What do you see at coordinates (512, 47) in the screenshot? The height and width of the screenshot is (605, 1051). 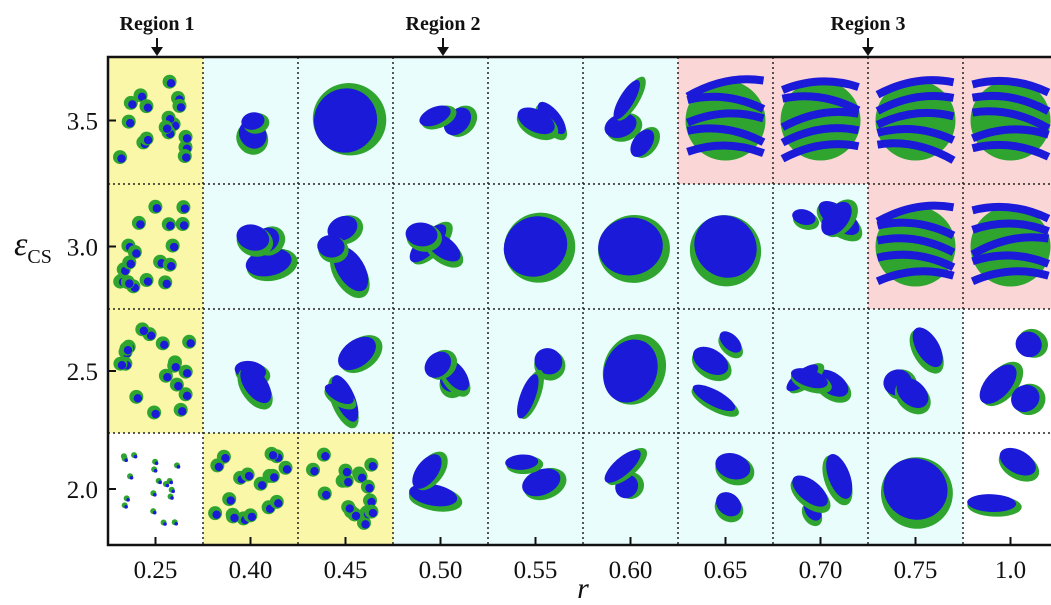 I see `region-arrows` at bounding box center [512, 47].